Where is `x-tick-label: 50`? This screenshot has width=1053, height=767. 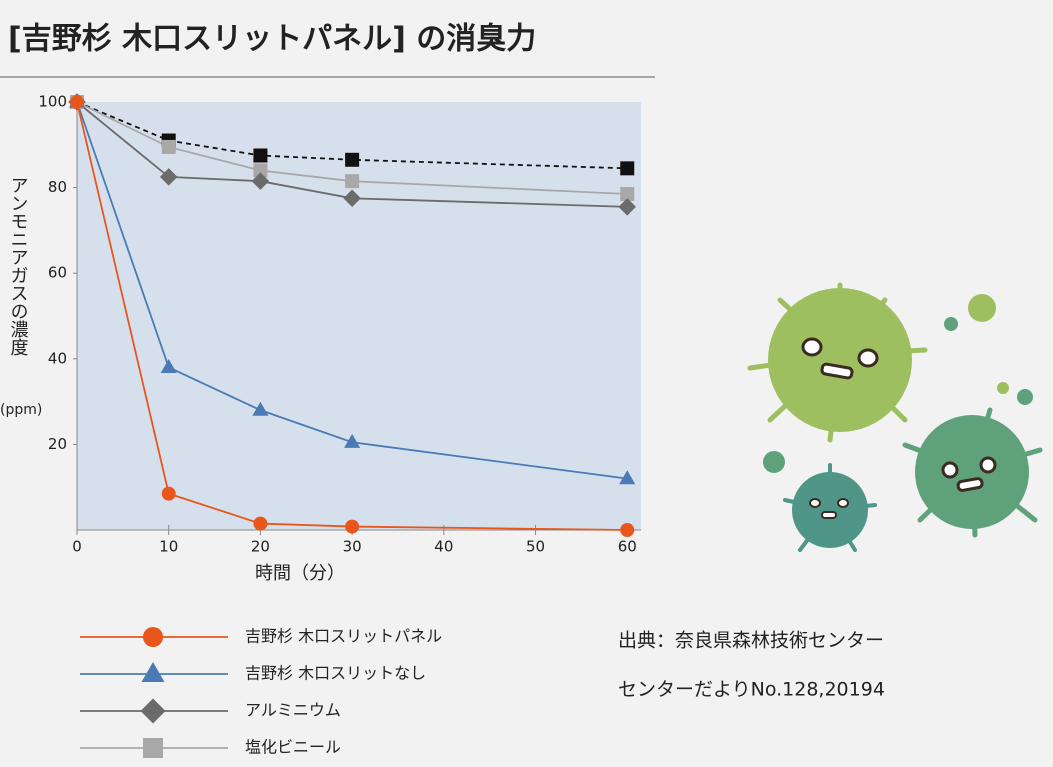 x-tick-label: 50 is located at coordinates (535, 547).